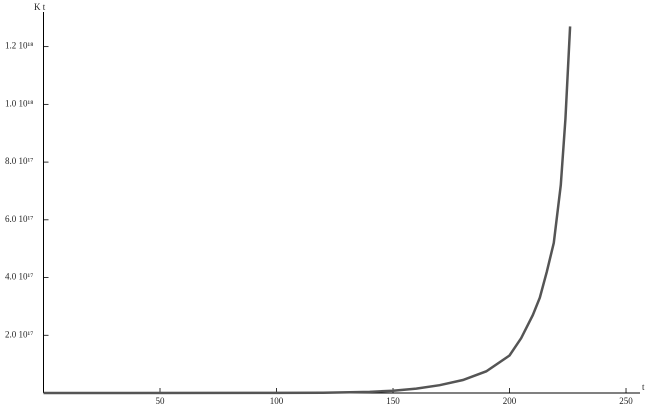 The height and width of the screenshot is (407, 648). Describe the element at coordinates (40, 7) in the screenshot. I see `y-axis-label: K t` at that location.